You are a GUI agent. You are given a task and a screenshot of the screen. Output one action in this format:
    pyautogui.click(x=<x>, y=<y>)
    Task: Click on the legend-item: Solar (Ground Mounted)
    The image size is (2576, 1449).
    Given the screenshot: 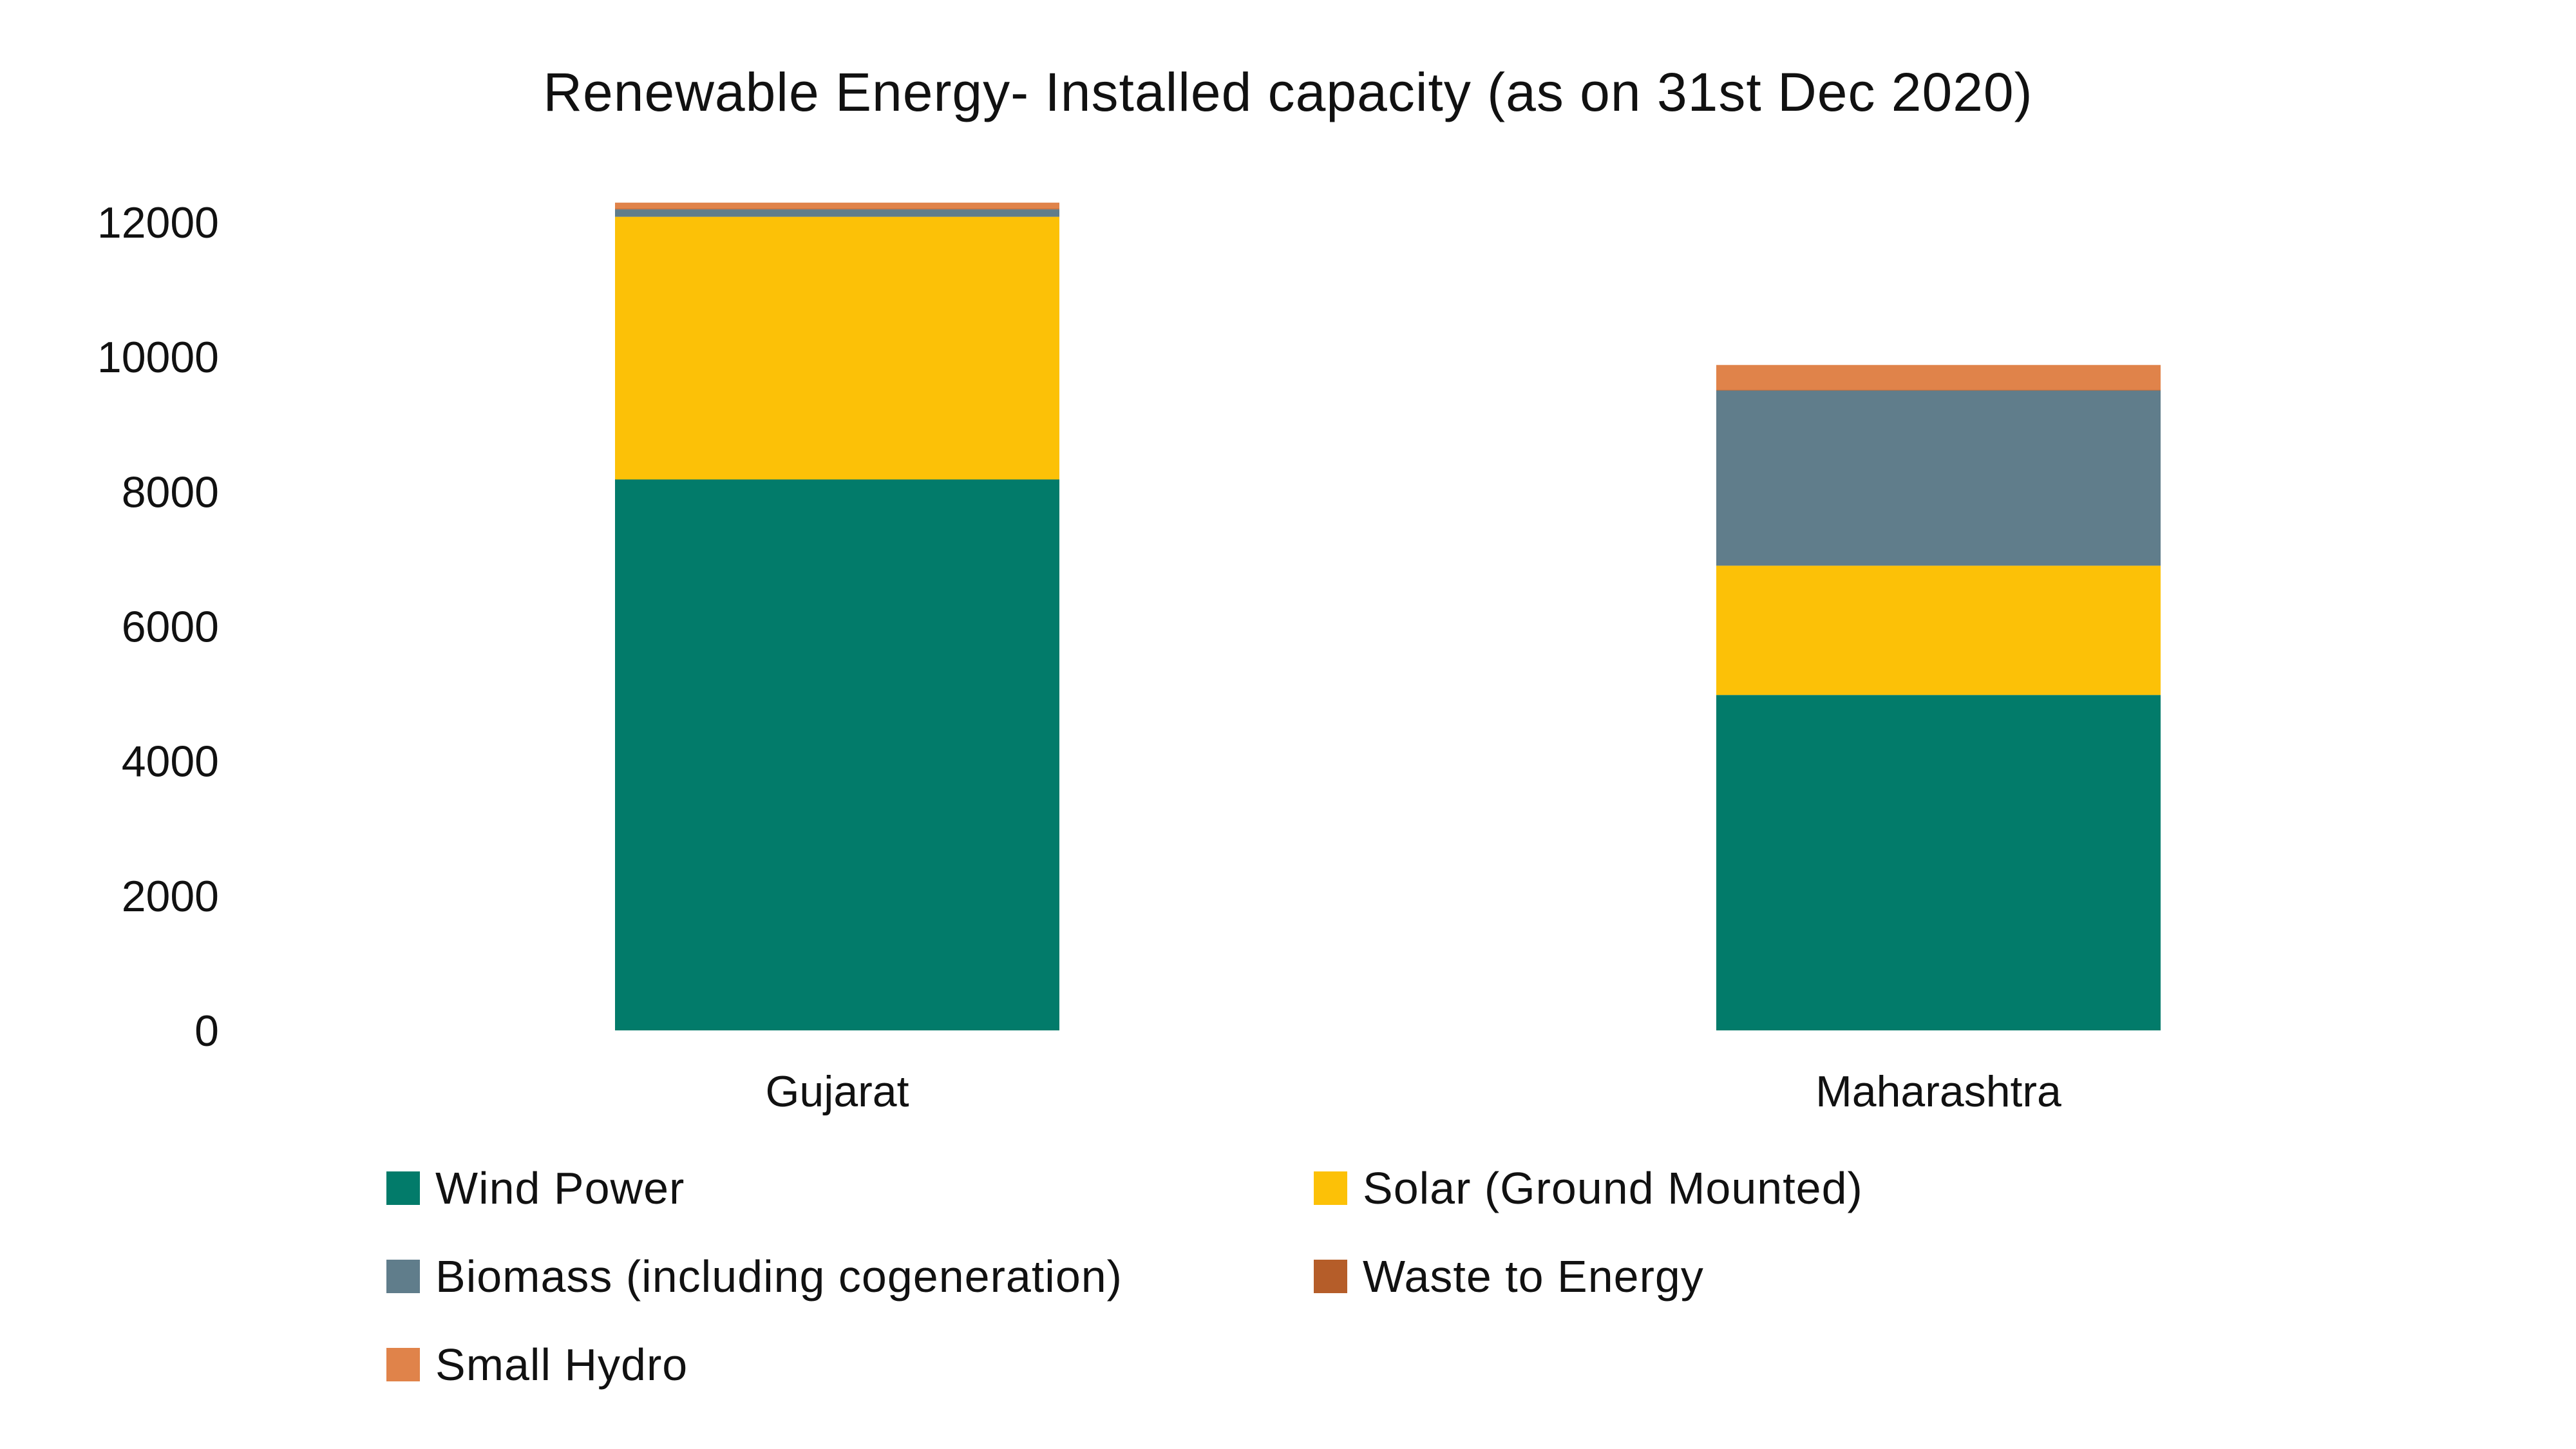 What is the action you would take?
    pyautogui.click(x=1589, y=1188)
    